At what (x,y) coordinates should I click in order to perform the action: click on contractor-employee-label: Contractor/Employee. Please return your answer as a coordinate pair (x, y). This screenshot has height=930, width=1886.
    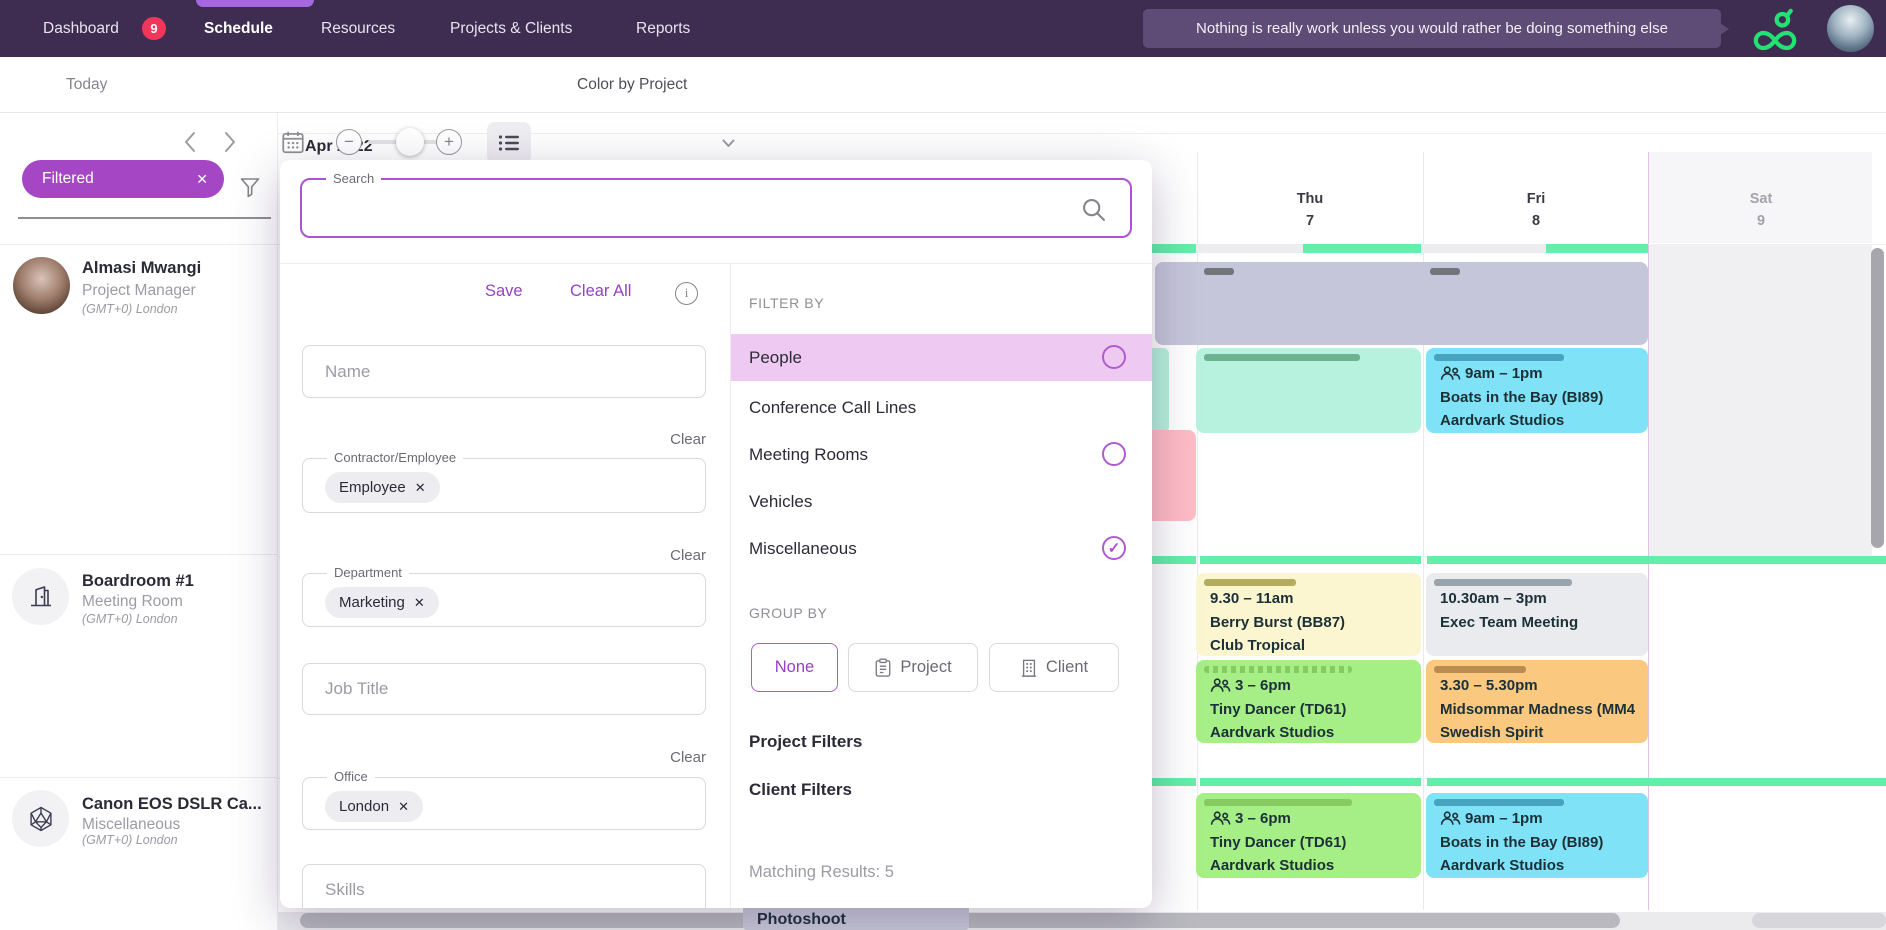
    Looking at the image, I should click on (395, 457).